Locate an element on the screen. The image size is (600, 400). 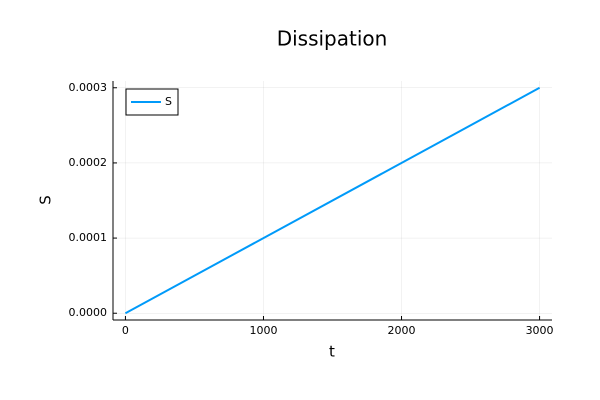
x-axis-label: t is located at coordinates (332, 352).